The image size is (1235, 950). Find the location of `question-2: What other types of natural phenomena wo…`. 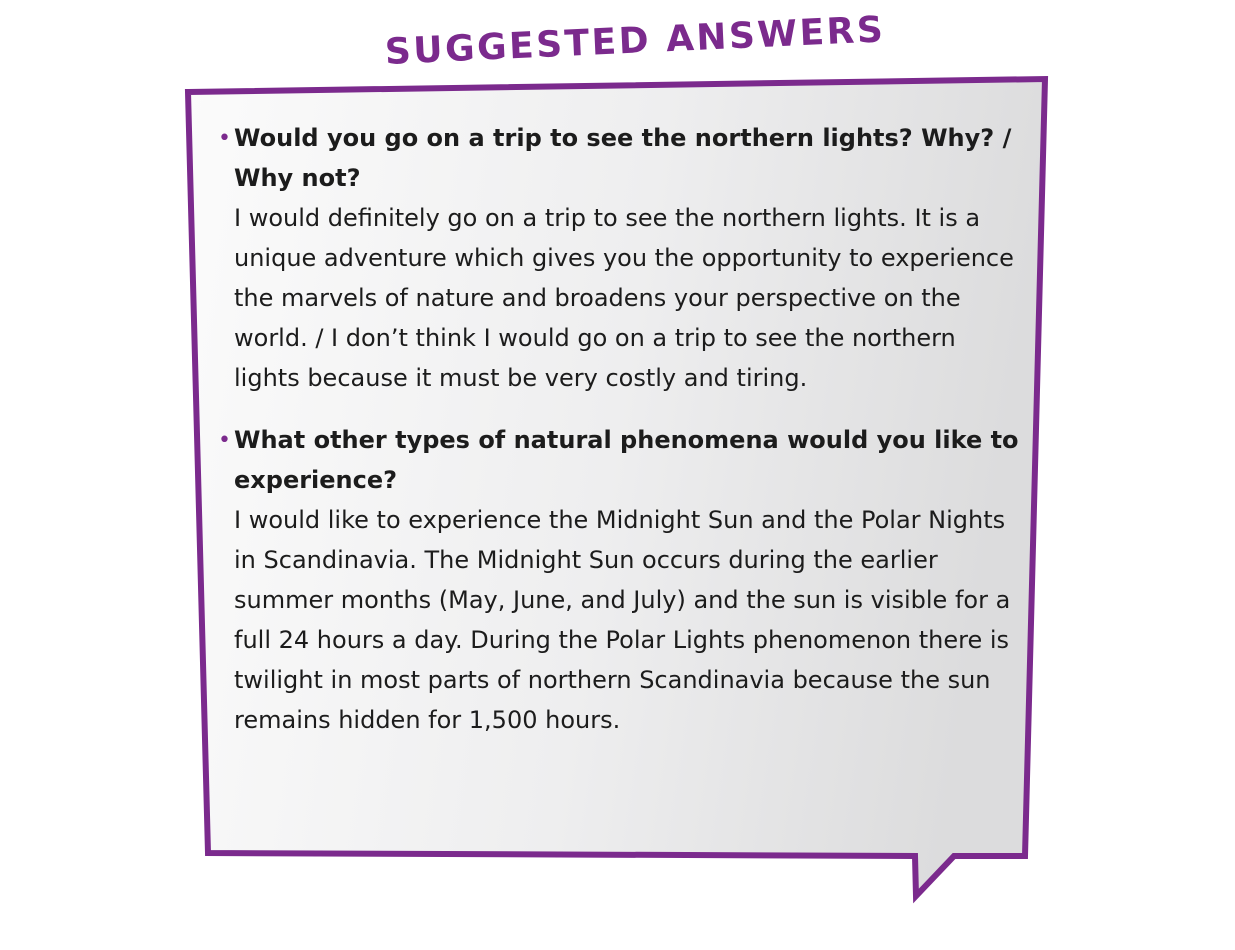

question-2: What other types of natural phenomena wo… is located at coordinates (626, 460).